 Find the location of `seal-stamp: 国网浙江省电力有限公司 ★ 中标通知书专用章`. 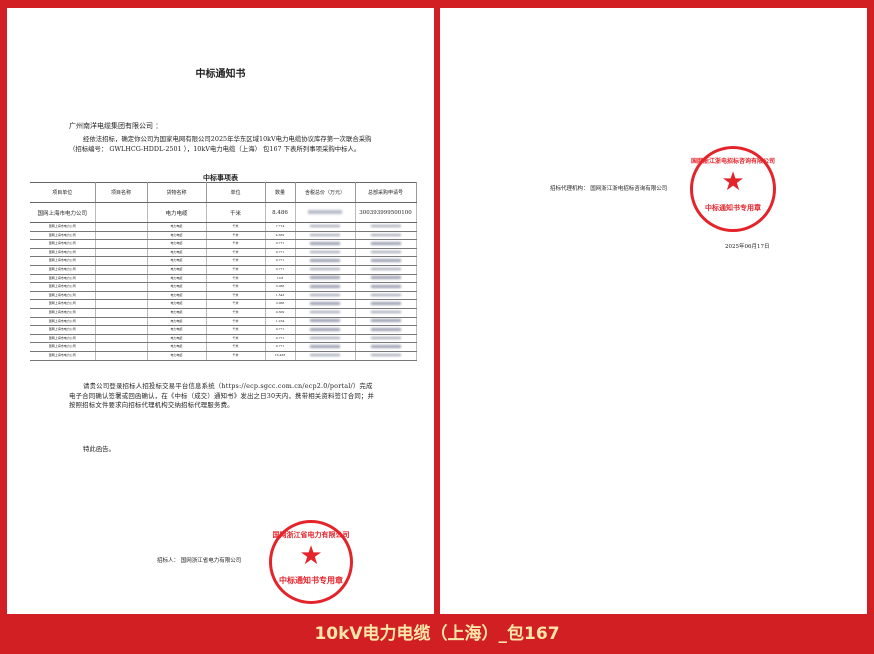

seal-stamp: 国网浙江省电力有限公司 ★ 中标通知书专用章 is located at coordinates (311, 562).